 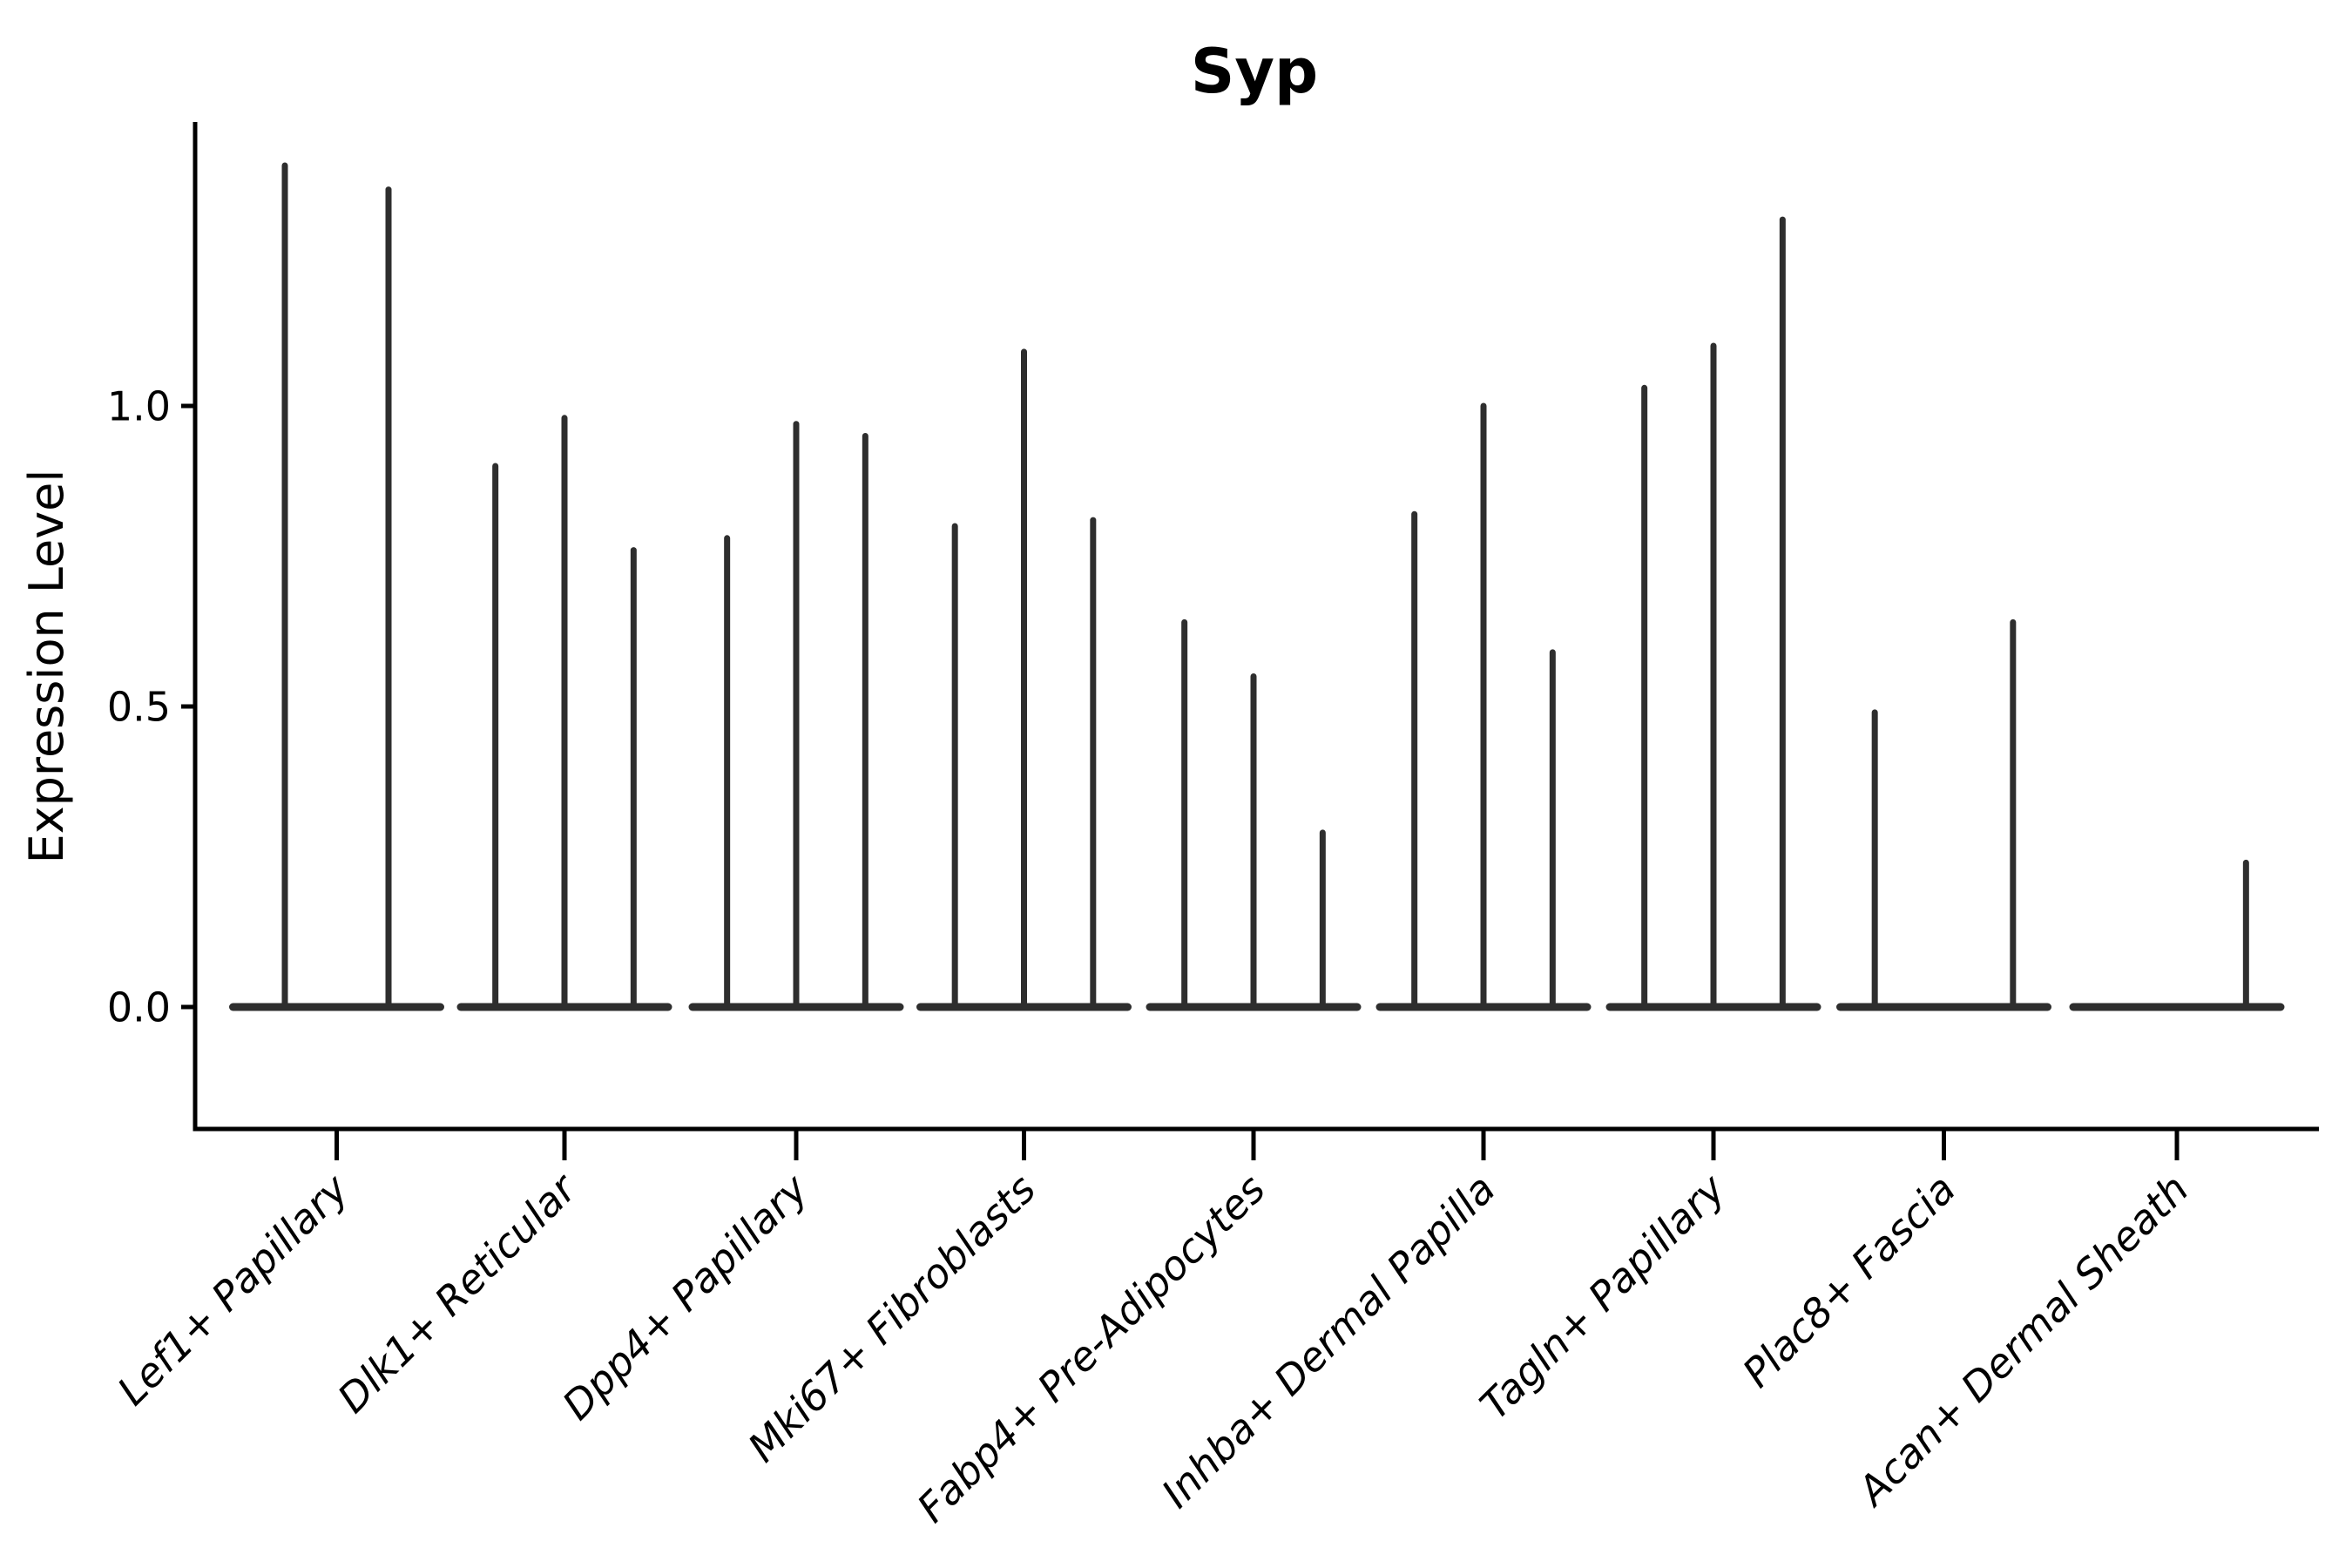 What do you see at coordinates (1849, 1281) in the screenshot?
I see `x-tick-label: Plac8+ Fascia` at bounding box center [1849, 1281].